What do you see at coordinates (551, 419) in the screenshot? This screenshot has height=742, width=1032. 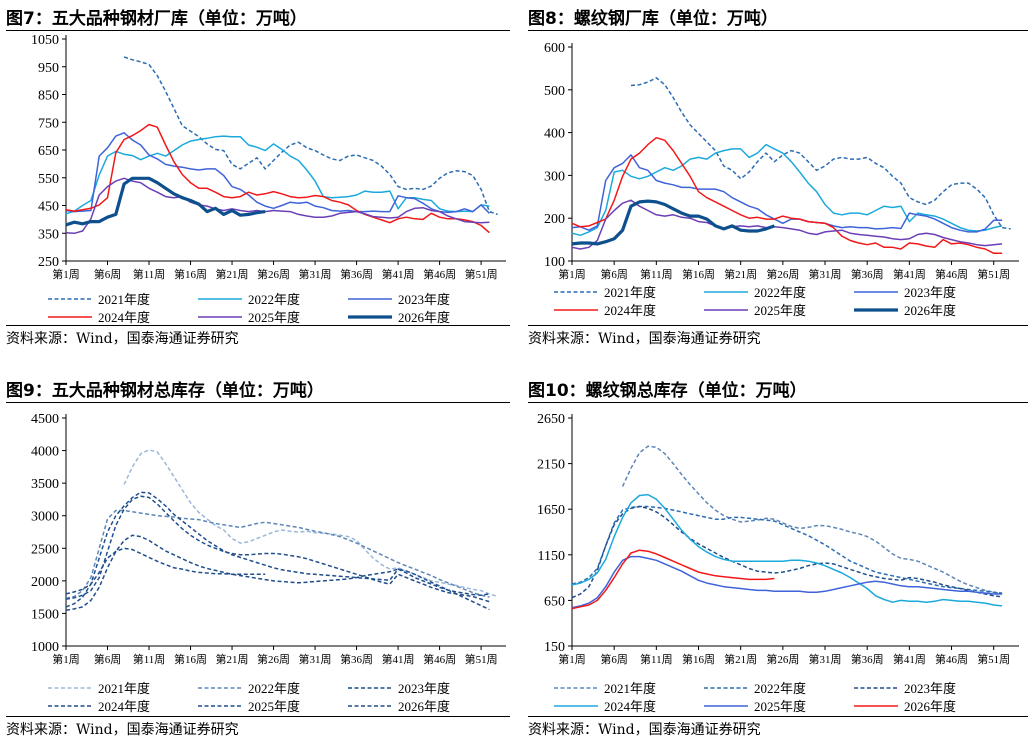 I see `y-tick-label: 2650` at bounding box center [551, 419].